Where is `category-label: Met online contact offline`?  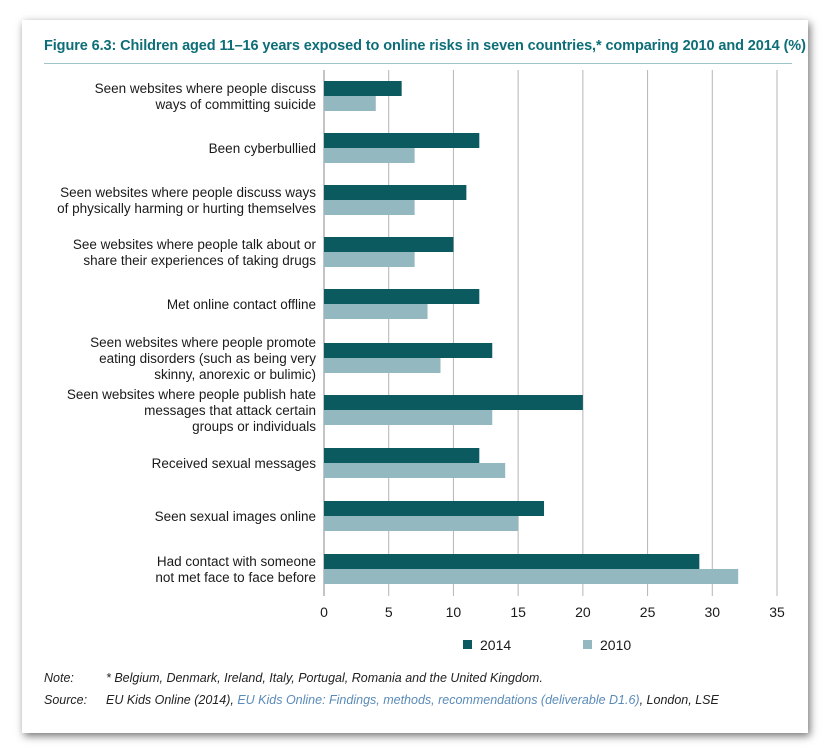
category-label: Met online contact offline is located at coordinates (241, 304).